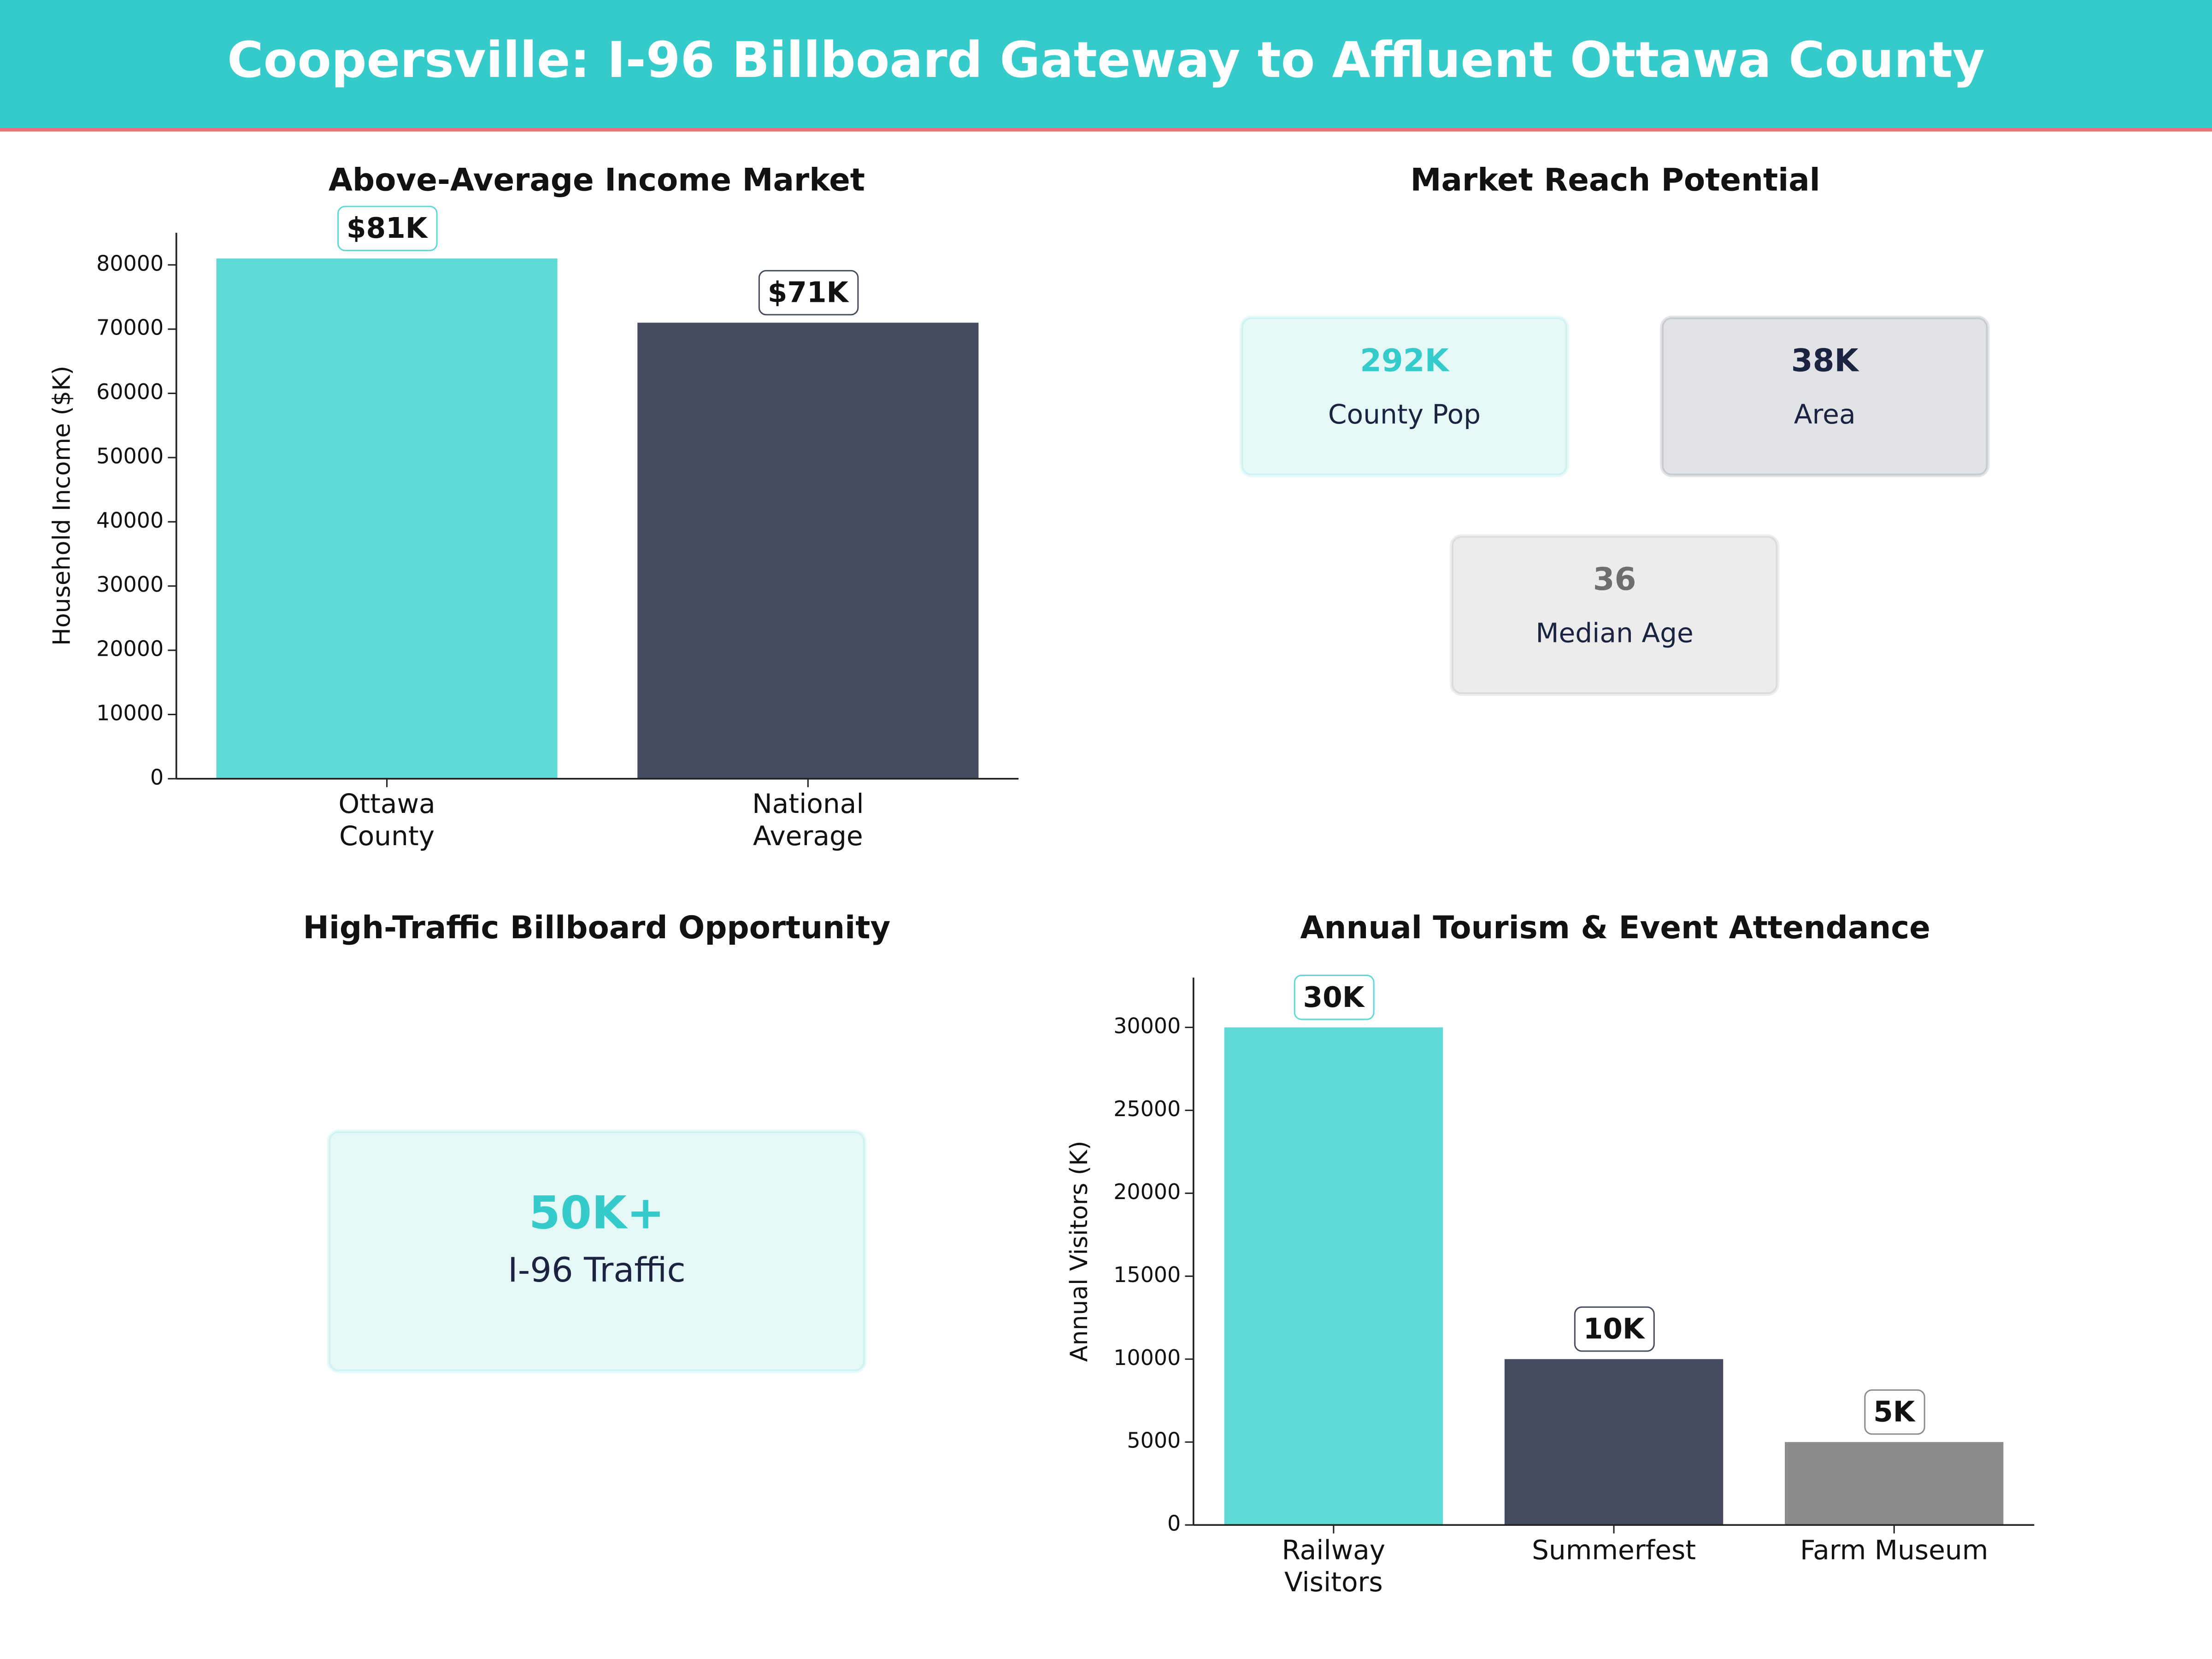 This screenshot has height=1659, width=2212. Describe the element at coordinates (1894, 1549) in the screenshot. I see `x-tick-label: Farm Museum` at that location.